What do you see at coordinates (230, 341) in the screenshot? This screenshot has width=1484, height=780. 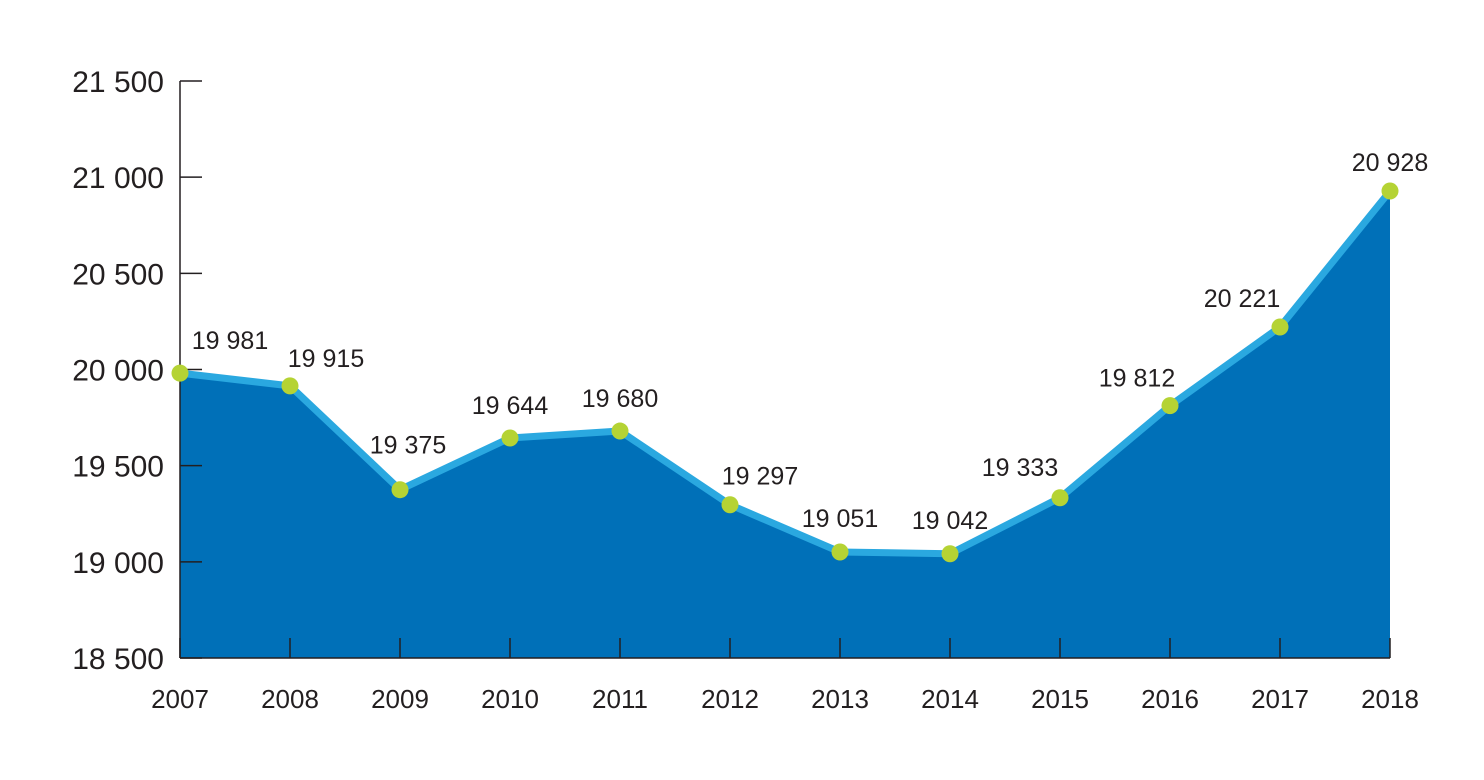 I see `data-label: 19 981` at bounding box center [230, 341].